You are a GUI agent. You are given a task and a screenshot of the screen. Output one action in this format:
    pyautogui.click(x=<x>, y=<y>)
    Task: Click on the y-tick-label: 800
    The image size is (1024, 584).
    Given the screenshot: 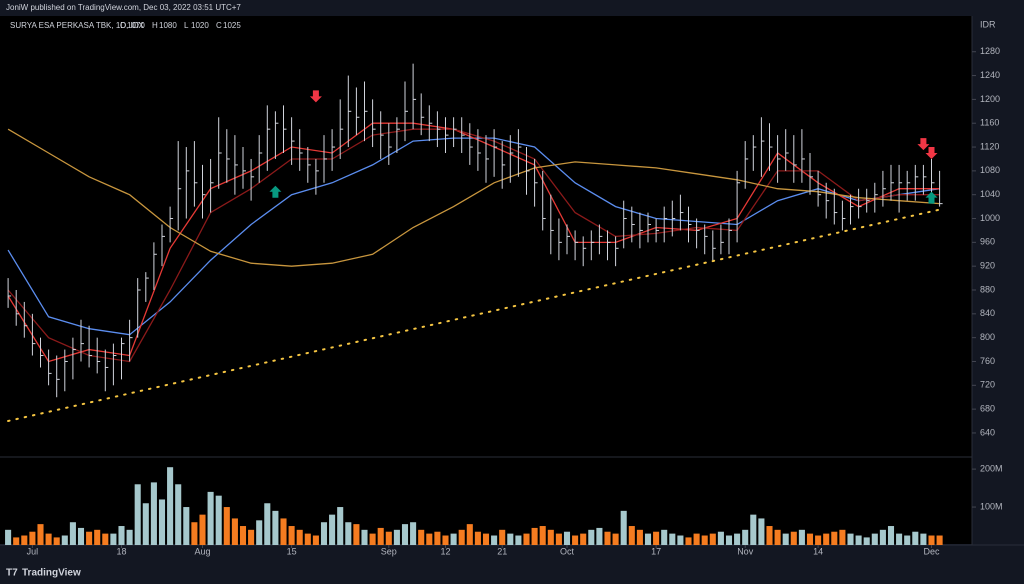 What is the action you would take?
    pyautogui.click(x=987, y=337)
    